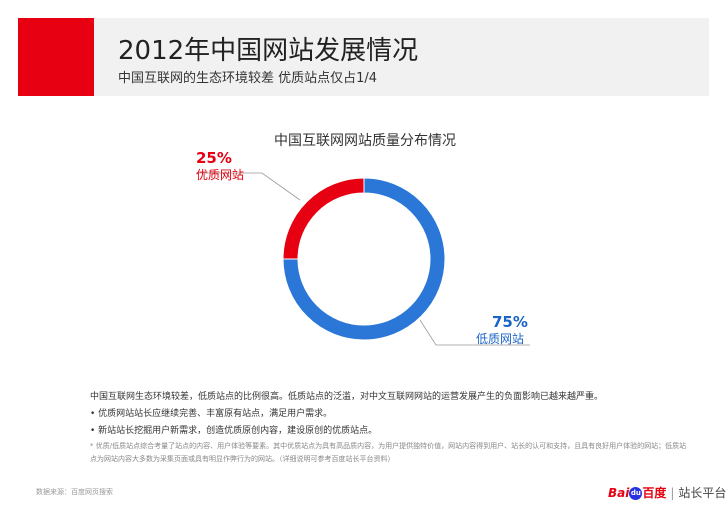 This screenshot has width=728, height=515. Describe the element at coordinates (248, 186) in the screenshot. I see `leader-line-high-quality` at that location.